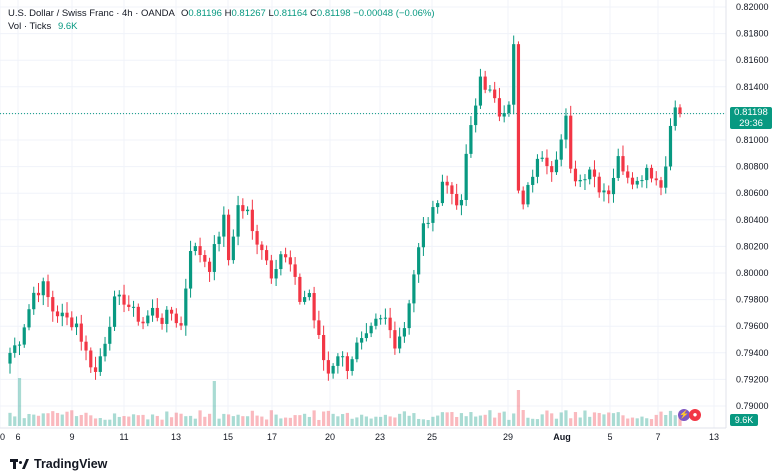 This screenshot has width=780, height=471. Describe the element at coordinates (30, 26) in the screenshot. I see `volume-label: Vol · Ticks` at that location.